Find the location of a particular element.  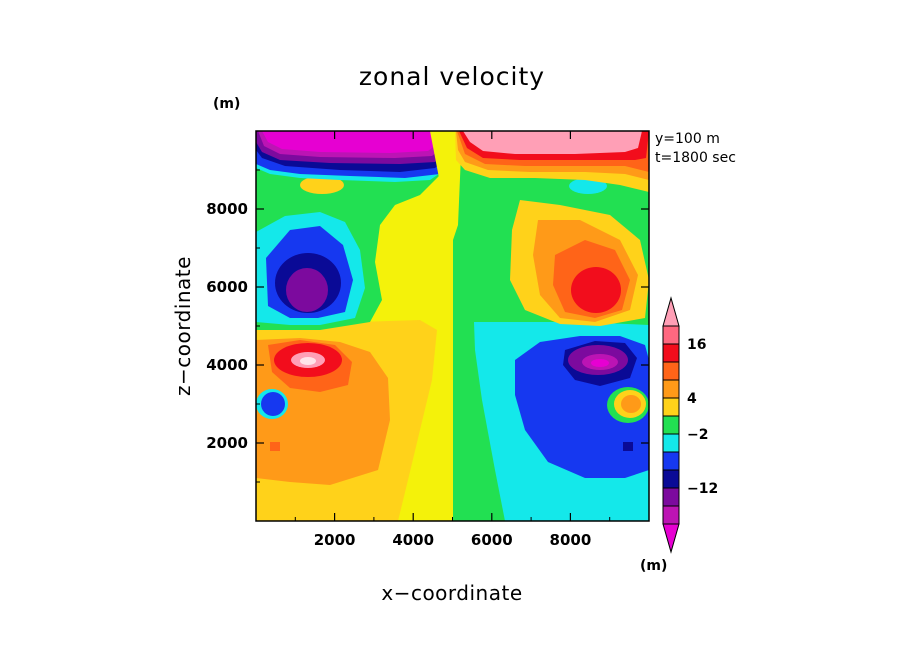

colorbar is located at coordinates (671, 425).